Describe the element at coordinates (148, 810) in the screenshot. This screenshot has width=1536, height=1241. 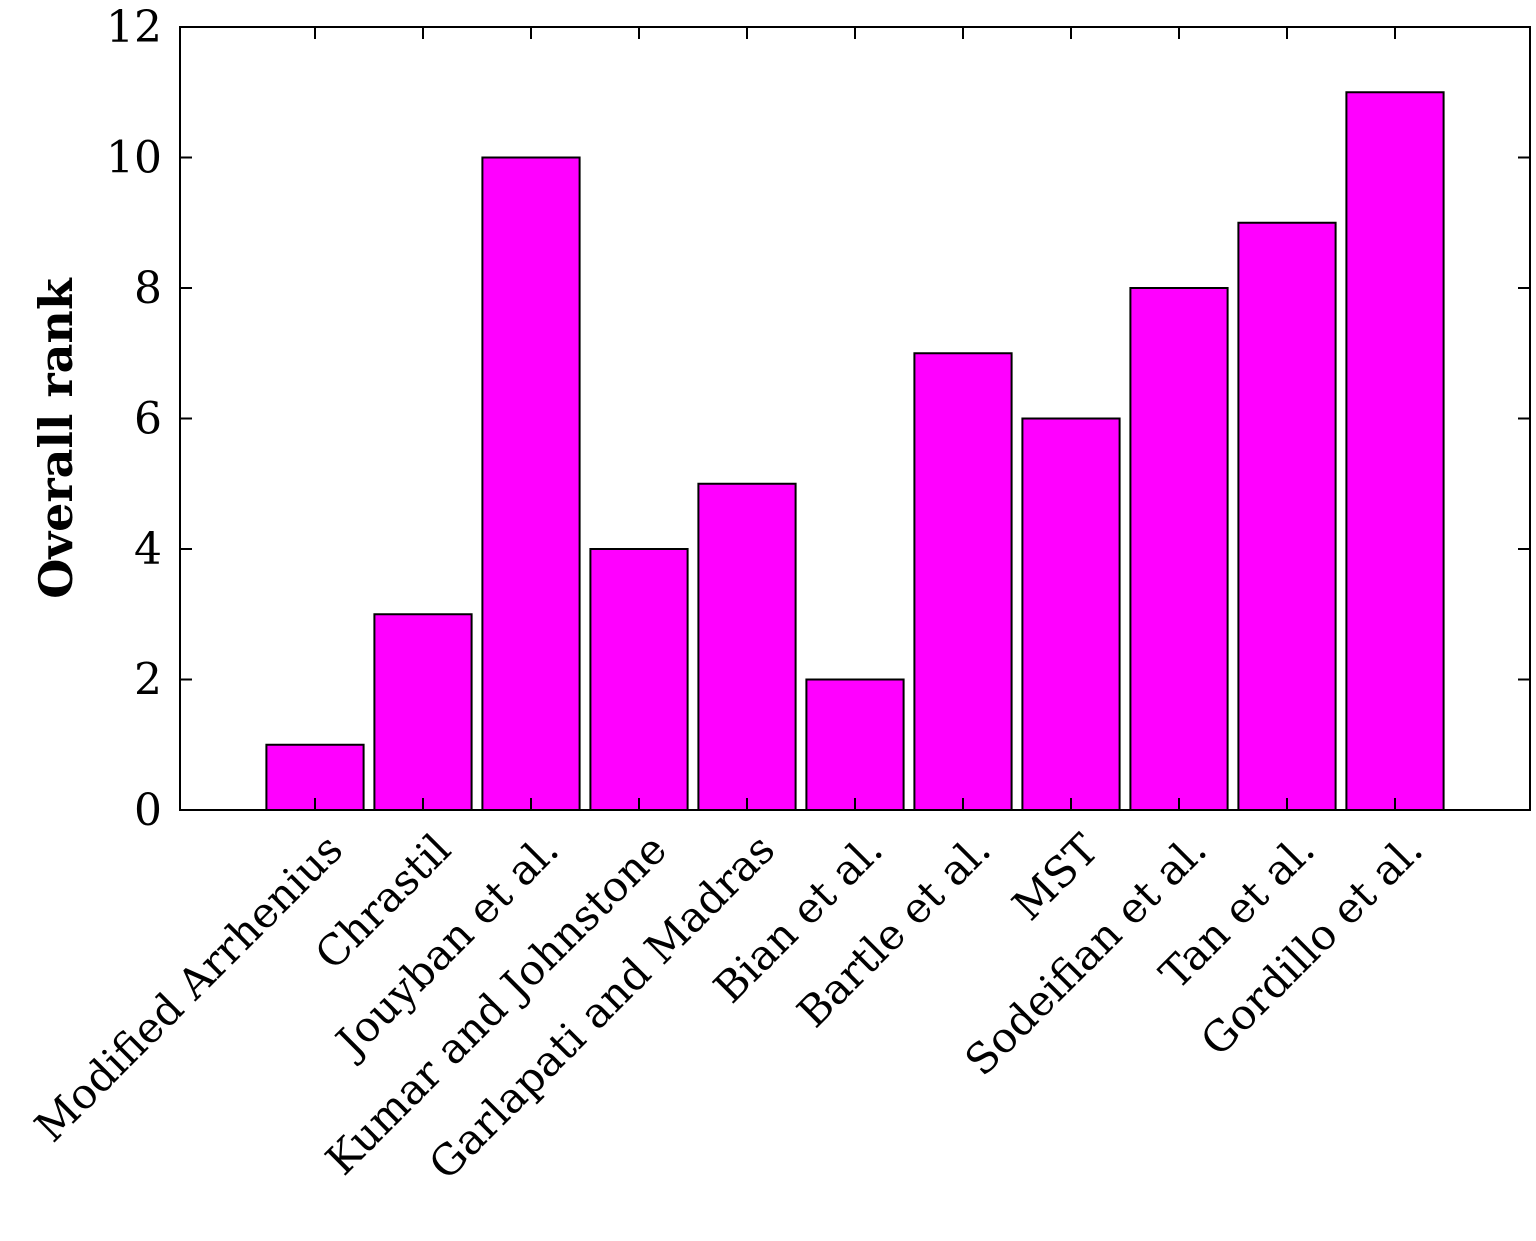
I see `y-tick-label-0: 0` at that location.